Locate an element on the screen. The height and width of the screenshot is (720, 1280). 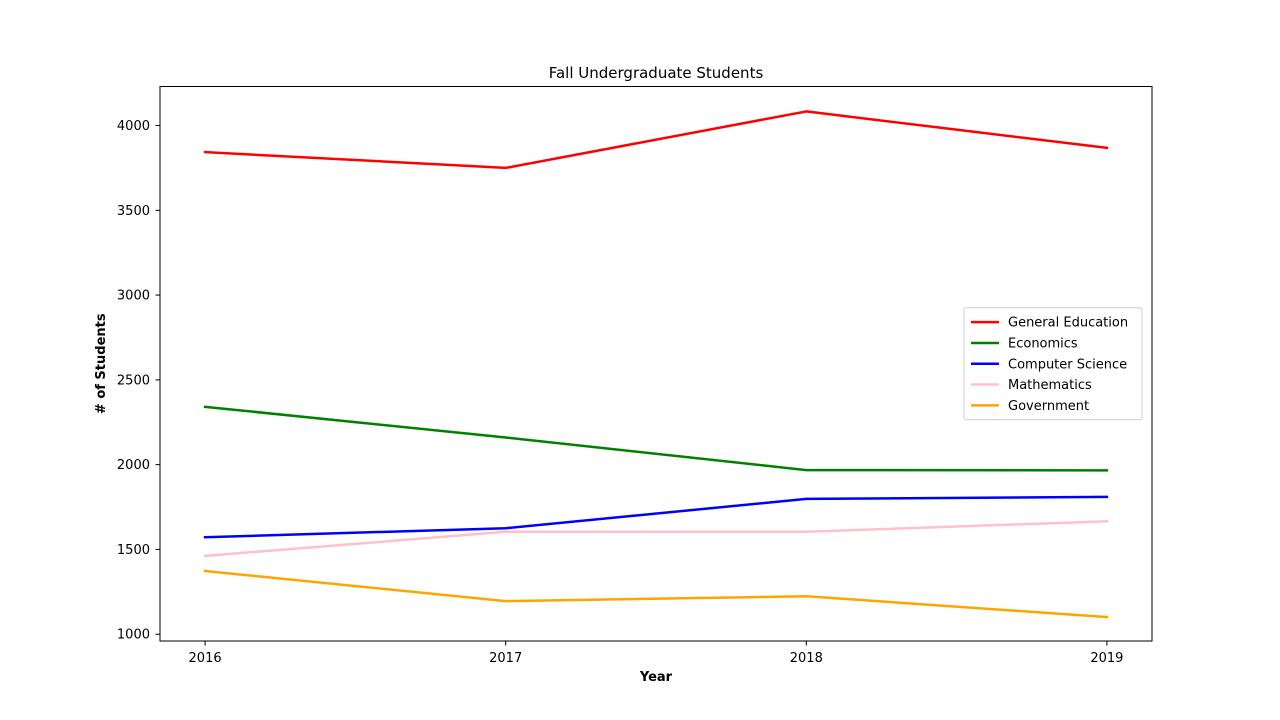
y-tick-label: 1500 is located at coordinates (133, 550).